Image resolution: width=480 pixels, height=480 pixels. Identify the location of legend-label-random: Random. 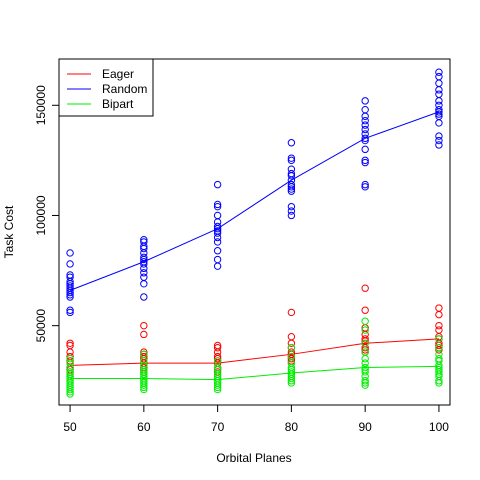
(124, 89).